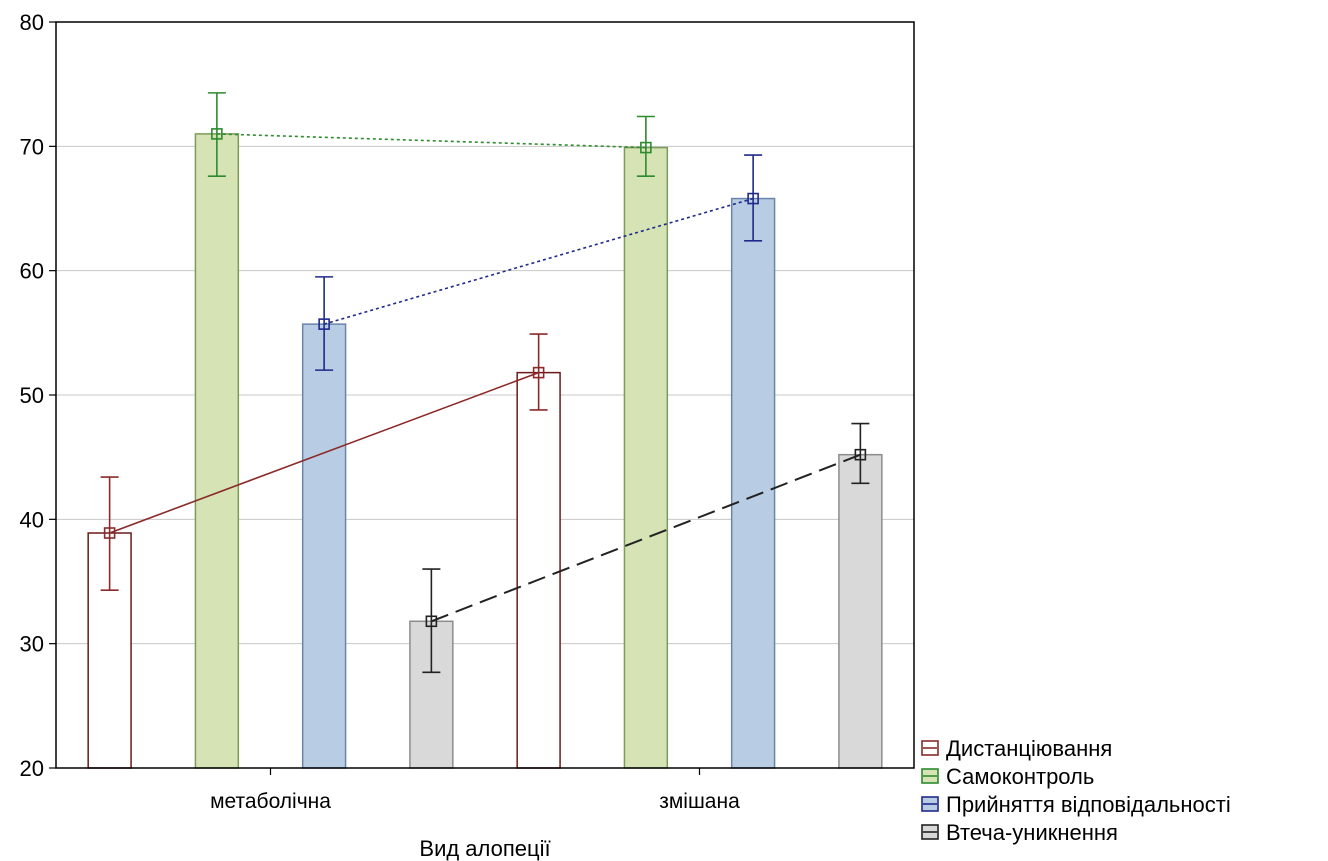 The width and height of the screenshot is (1328, 861). Describe the element at coordinates (32, 395) in the screenshot. I see `y-tick-label: 50` at that location.